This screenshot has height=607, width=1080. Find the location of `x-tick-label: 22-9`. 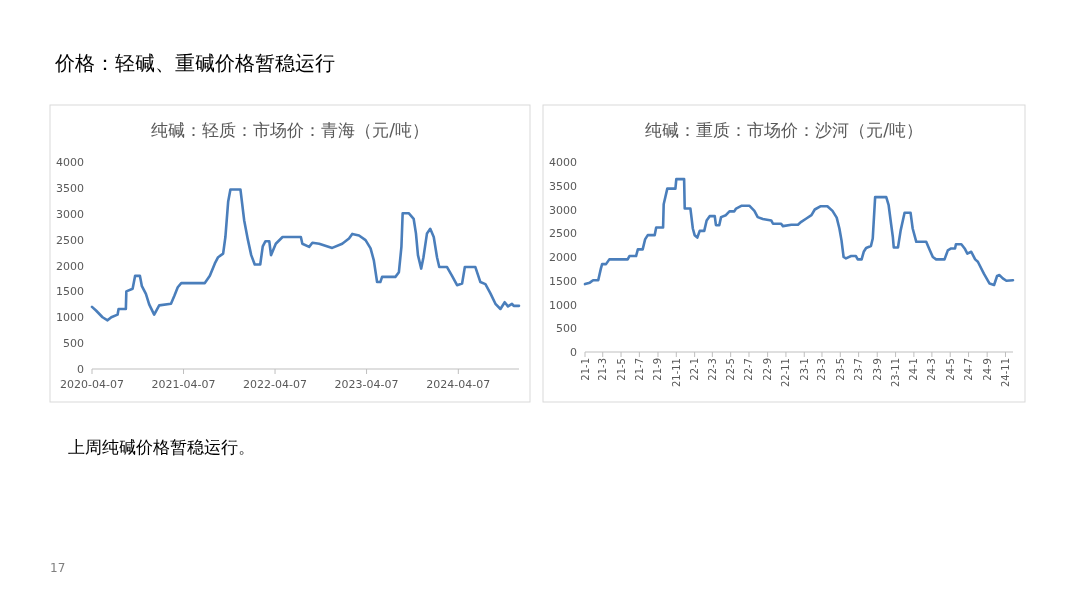

x-tick-label: 22-9 is located at coordinates (768, 369).